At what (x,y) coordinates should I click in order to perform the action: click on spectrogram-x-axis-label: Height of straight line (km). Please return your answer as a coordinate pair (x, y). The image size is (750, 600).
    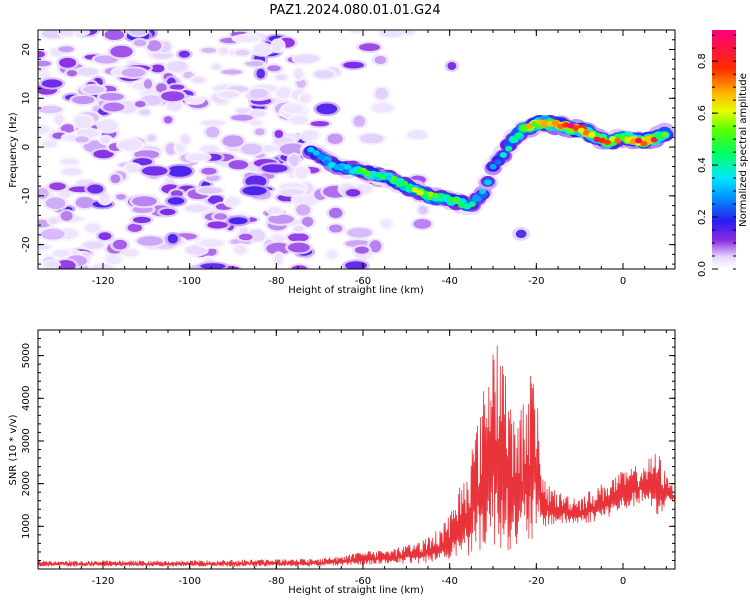
    Looking at the image, I should click on (356, 290).